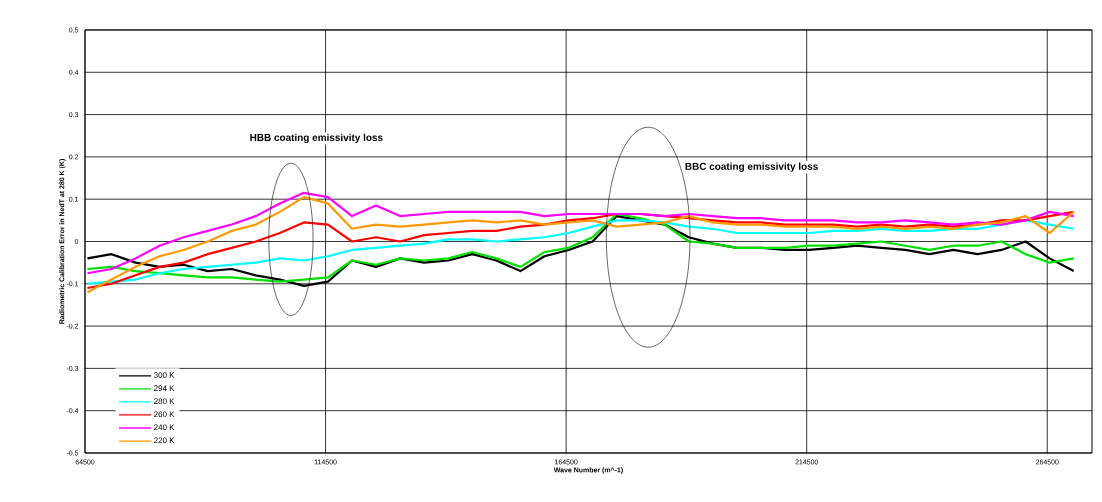 Image resolution: width=1102 pixels, height=502 pixels. What do you see at coordinates (316, 138) in the screenshot?
I see `annotation: HBB coating emissivity loss` at bounding box center [316, 138].